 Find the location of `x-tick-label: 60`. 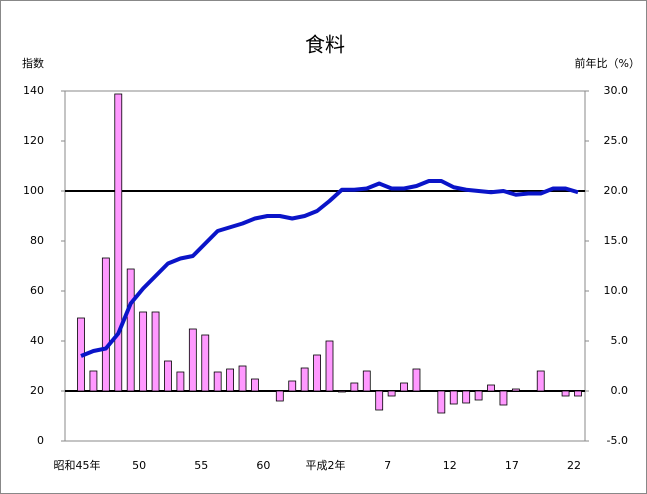

x-tick-label: 60 is located at coordinates (263, 465).